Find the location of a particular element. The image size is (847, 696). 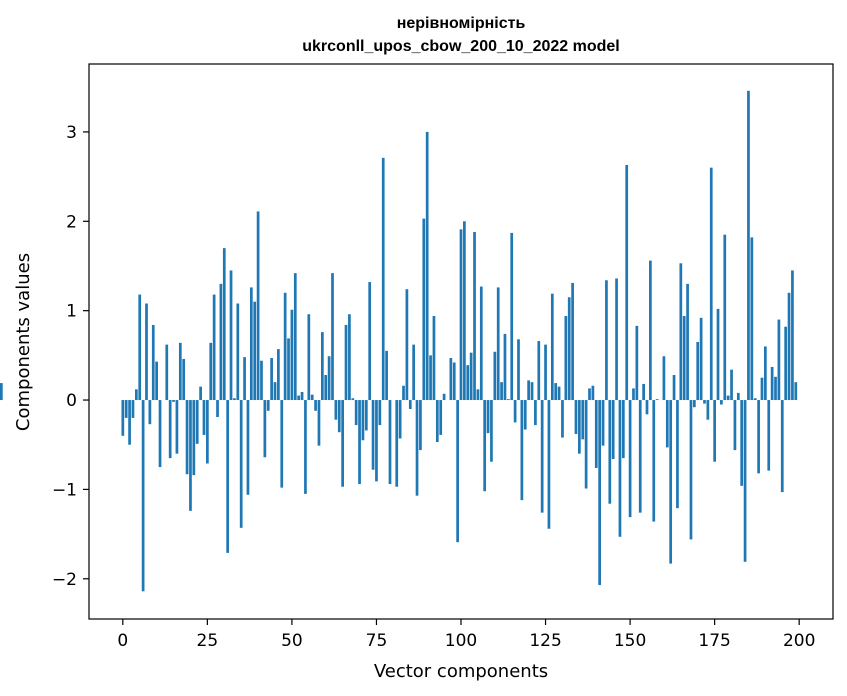

y-axis-label: Components values is located at coordinates (23, 342).